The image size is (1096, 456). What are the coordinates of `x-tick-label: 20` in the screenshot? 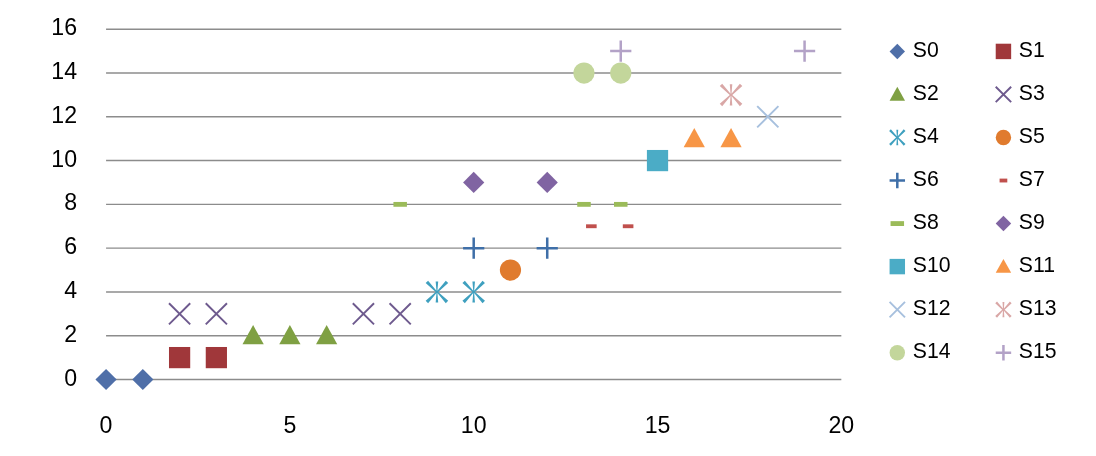 It's located at (841, 424).